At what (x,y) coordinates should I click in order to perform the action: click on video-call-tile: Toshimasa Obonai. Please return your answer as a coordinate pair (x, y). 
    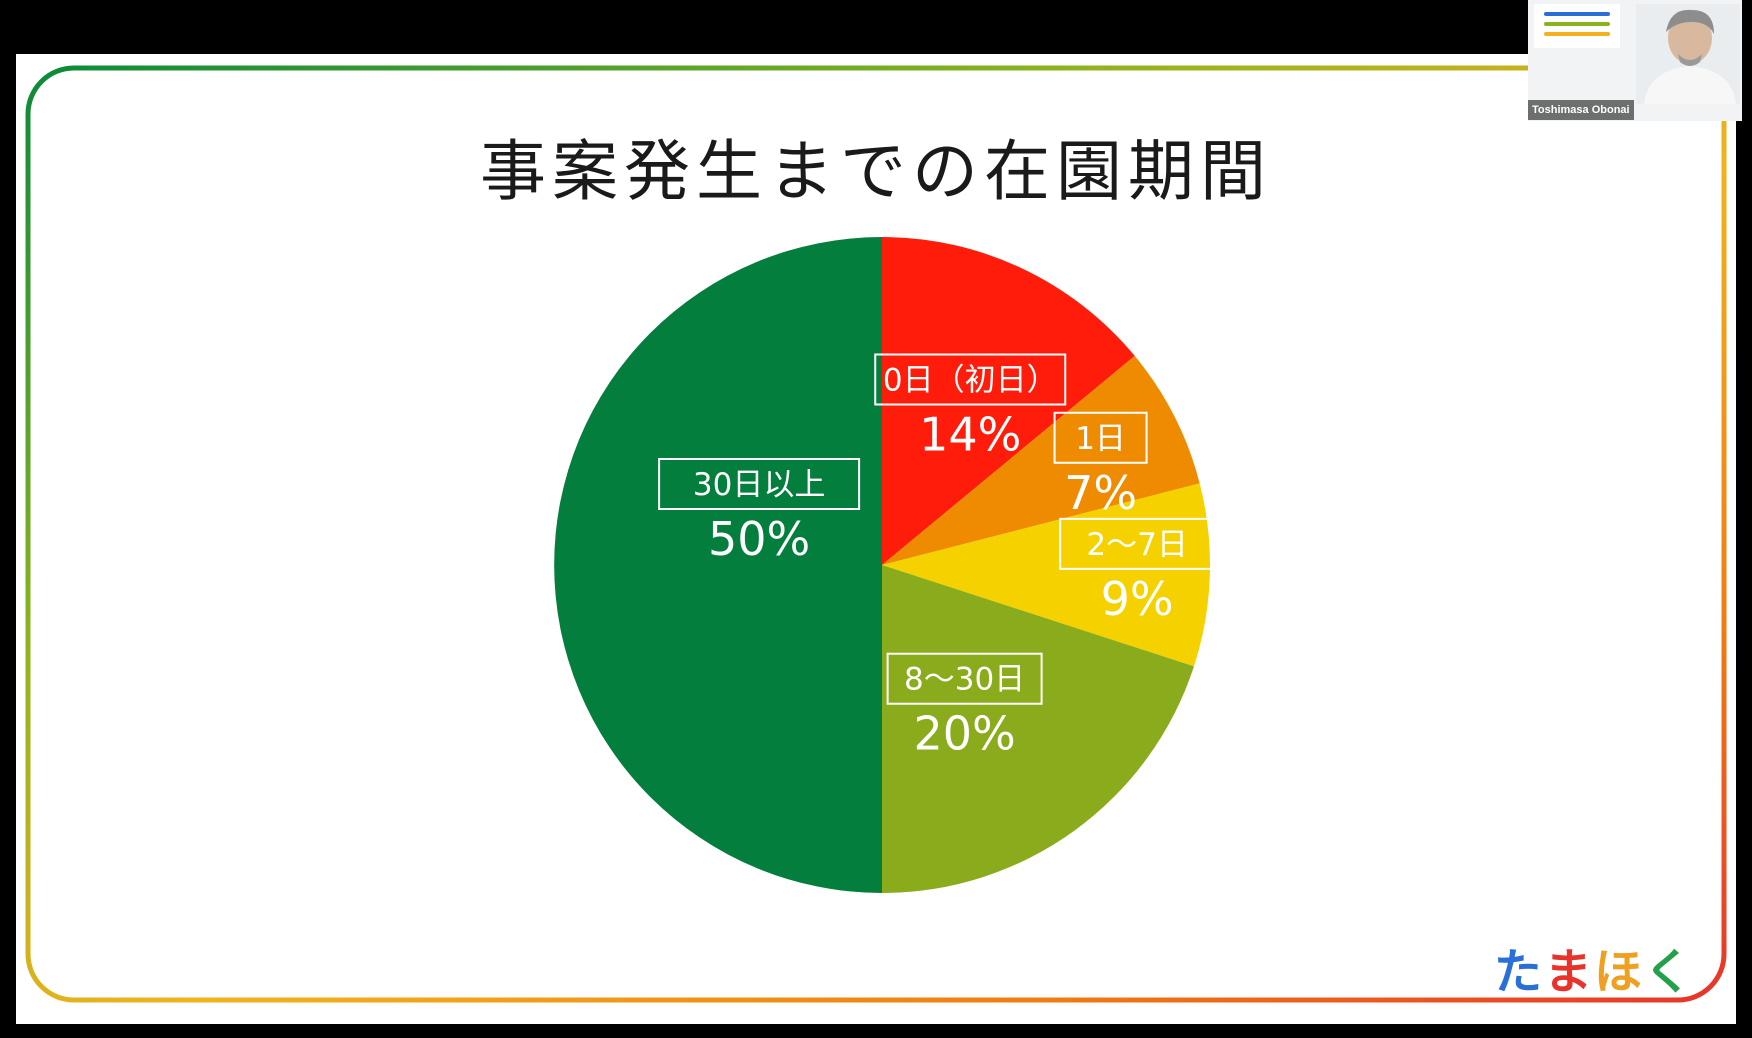
    Looking at the image, I should click on (1635, 60).